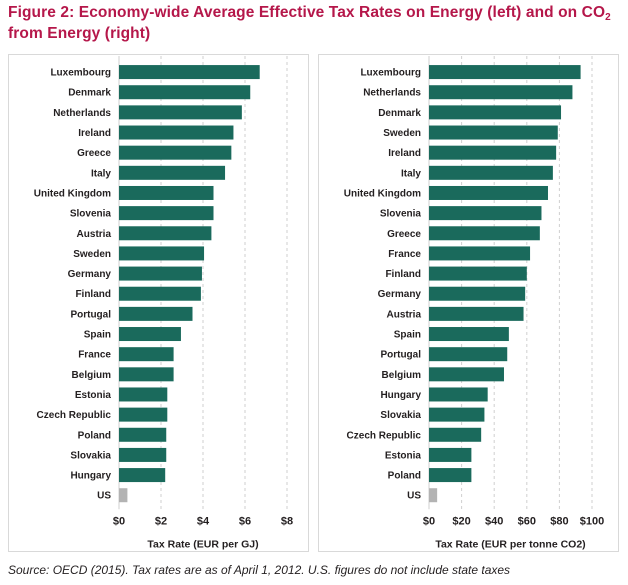 The width and height of the screenshot is (628, 585). I want to click on x-tick-label: $0, so click(429, 521).